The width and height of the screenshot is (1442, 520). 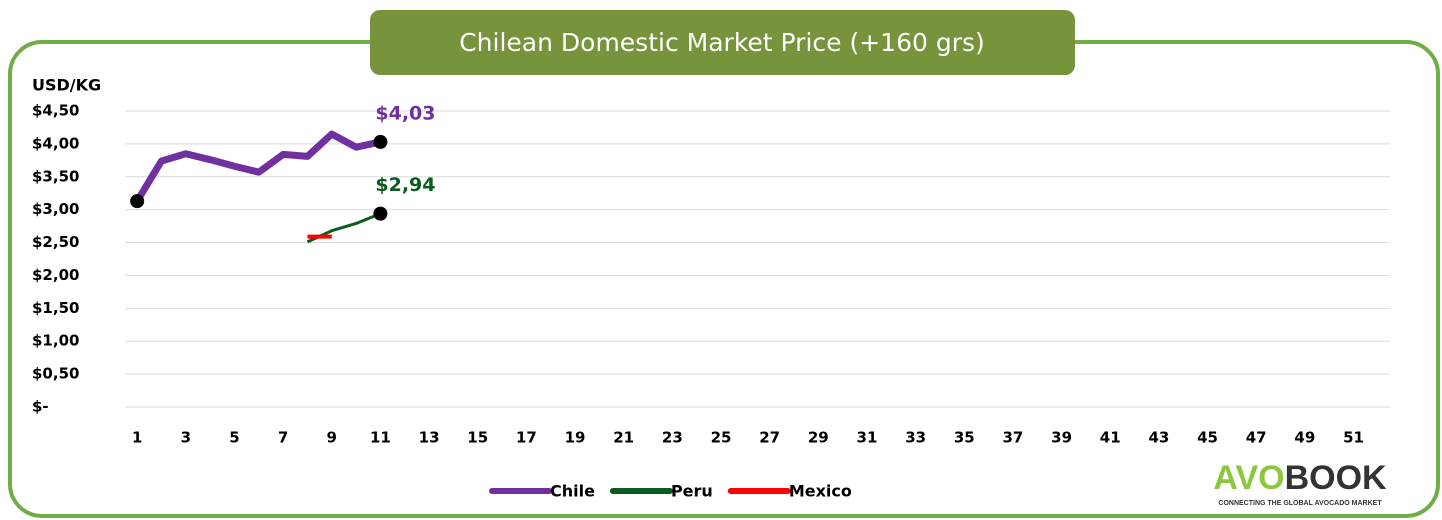 What do you see at coordinates (672, 438) in the screenshot?
I see `x-tick-label: 23` at bounding box center [672, 438].